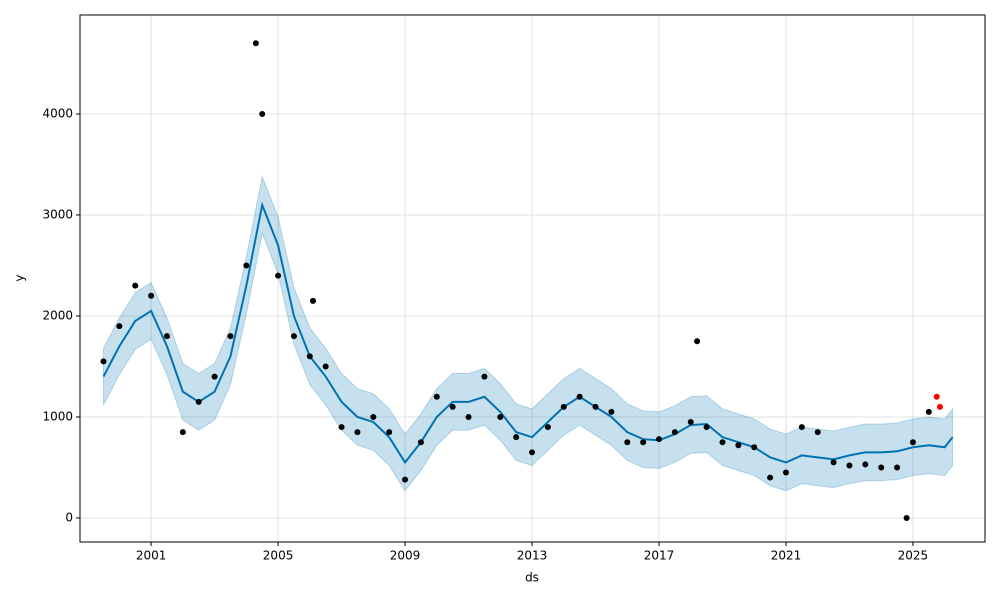  Describe the element at coordinates (786, 556) in the screenshot. I see `x-tick-label: 2021` at that location.